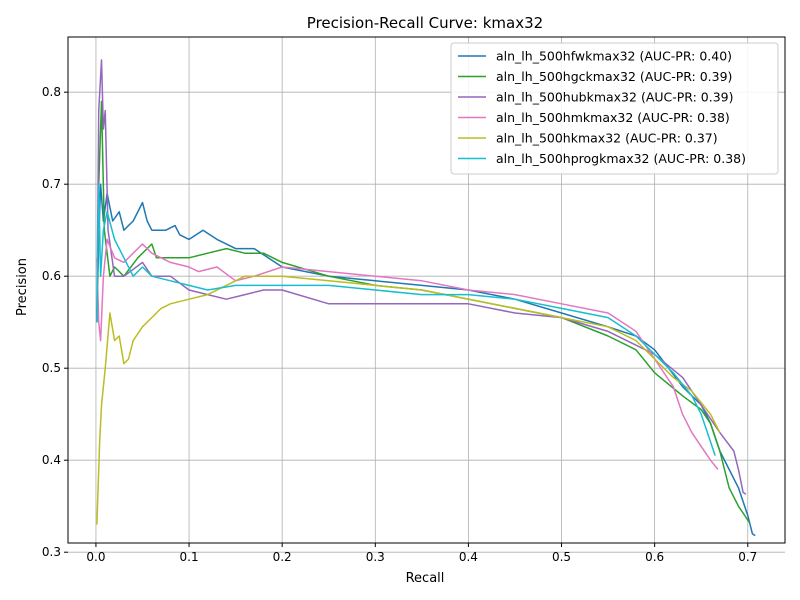 This screenshot has height=600, width=800. I want to click on legend-label-5: aln_lh_500hkmax32 (AUC-PR: 0.37), so click(607, 138).